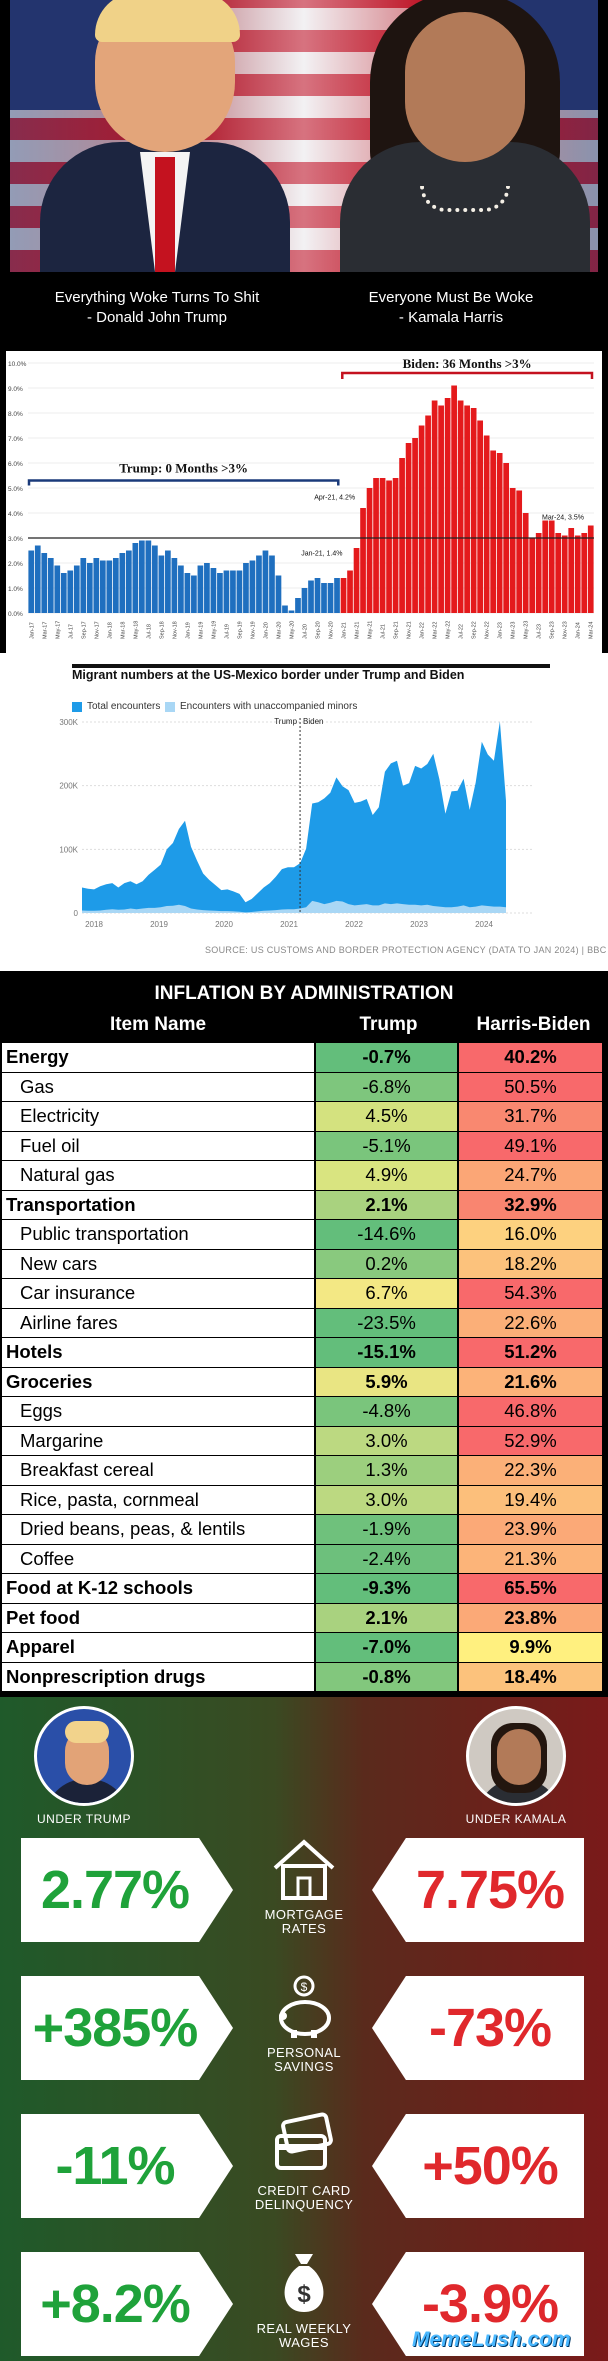 The image size is (608, 2361). Describe the element at coordinates (303, 1058) in the screenshot. I see `table-row: Energy -0.7% 40.2%` at that location.